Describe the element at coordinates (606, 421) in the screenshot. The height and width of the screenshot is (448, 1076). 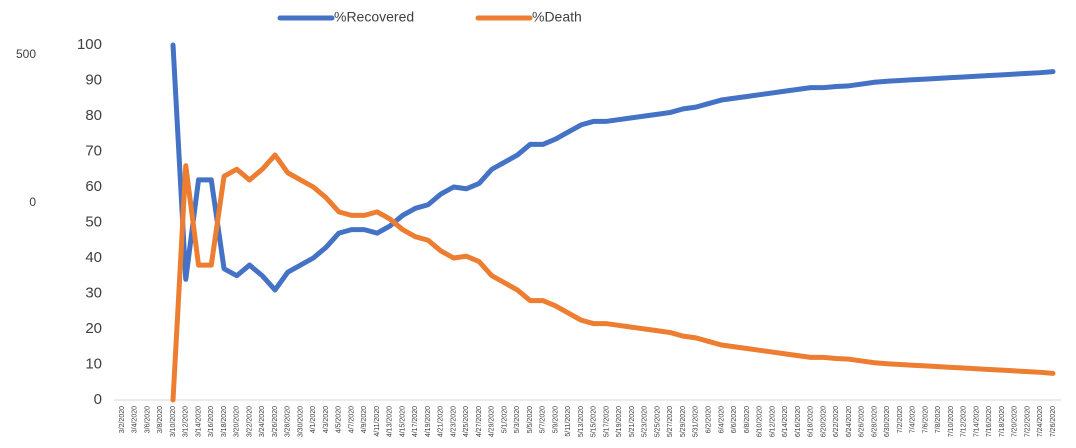
I see `x-tick-label: 5/17/2020` at that location.